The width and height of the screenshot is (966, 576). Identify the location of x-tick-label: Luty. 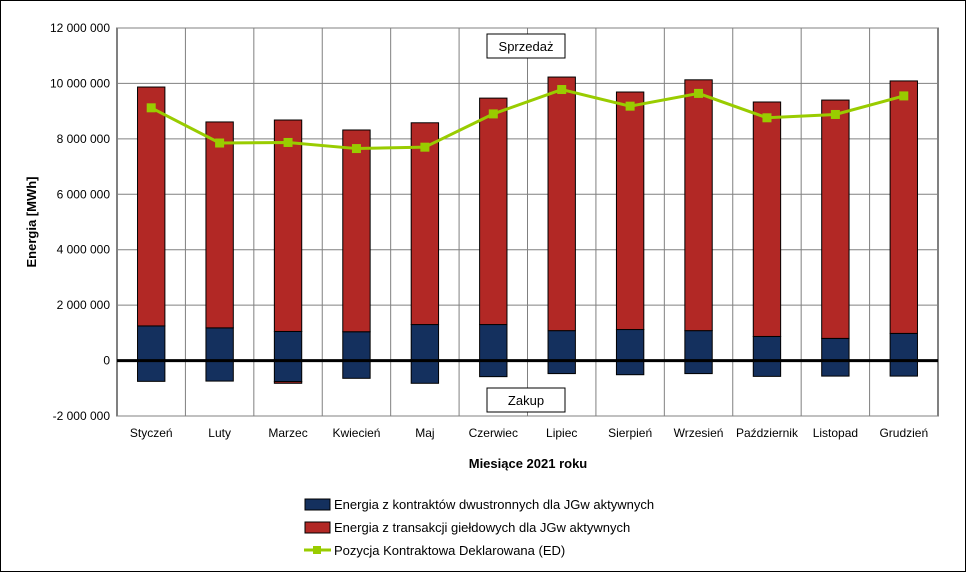
(219, 433).